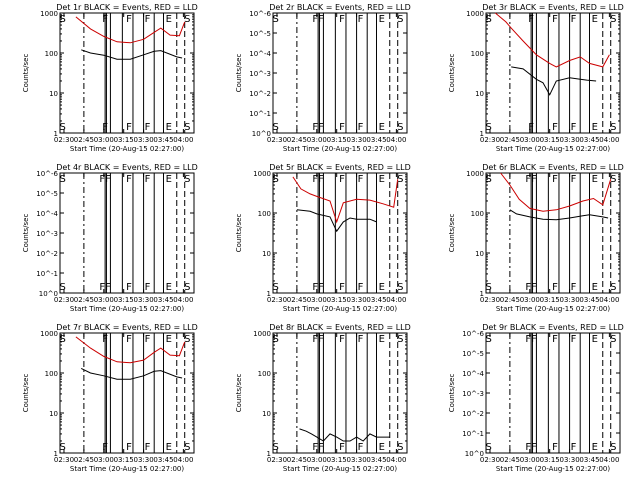 The height and width of the screenshot is (480, 640). Describe the element at coordinates (473, 374) in the screenshot. I see `y-tick-label: 10^-4` at that location.